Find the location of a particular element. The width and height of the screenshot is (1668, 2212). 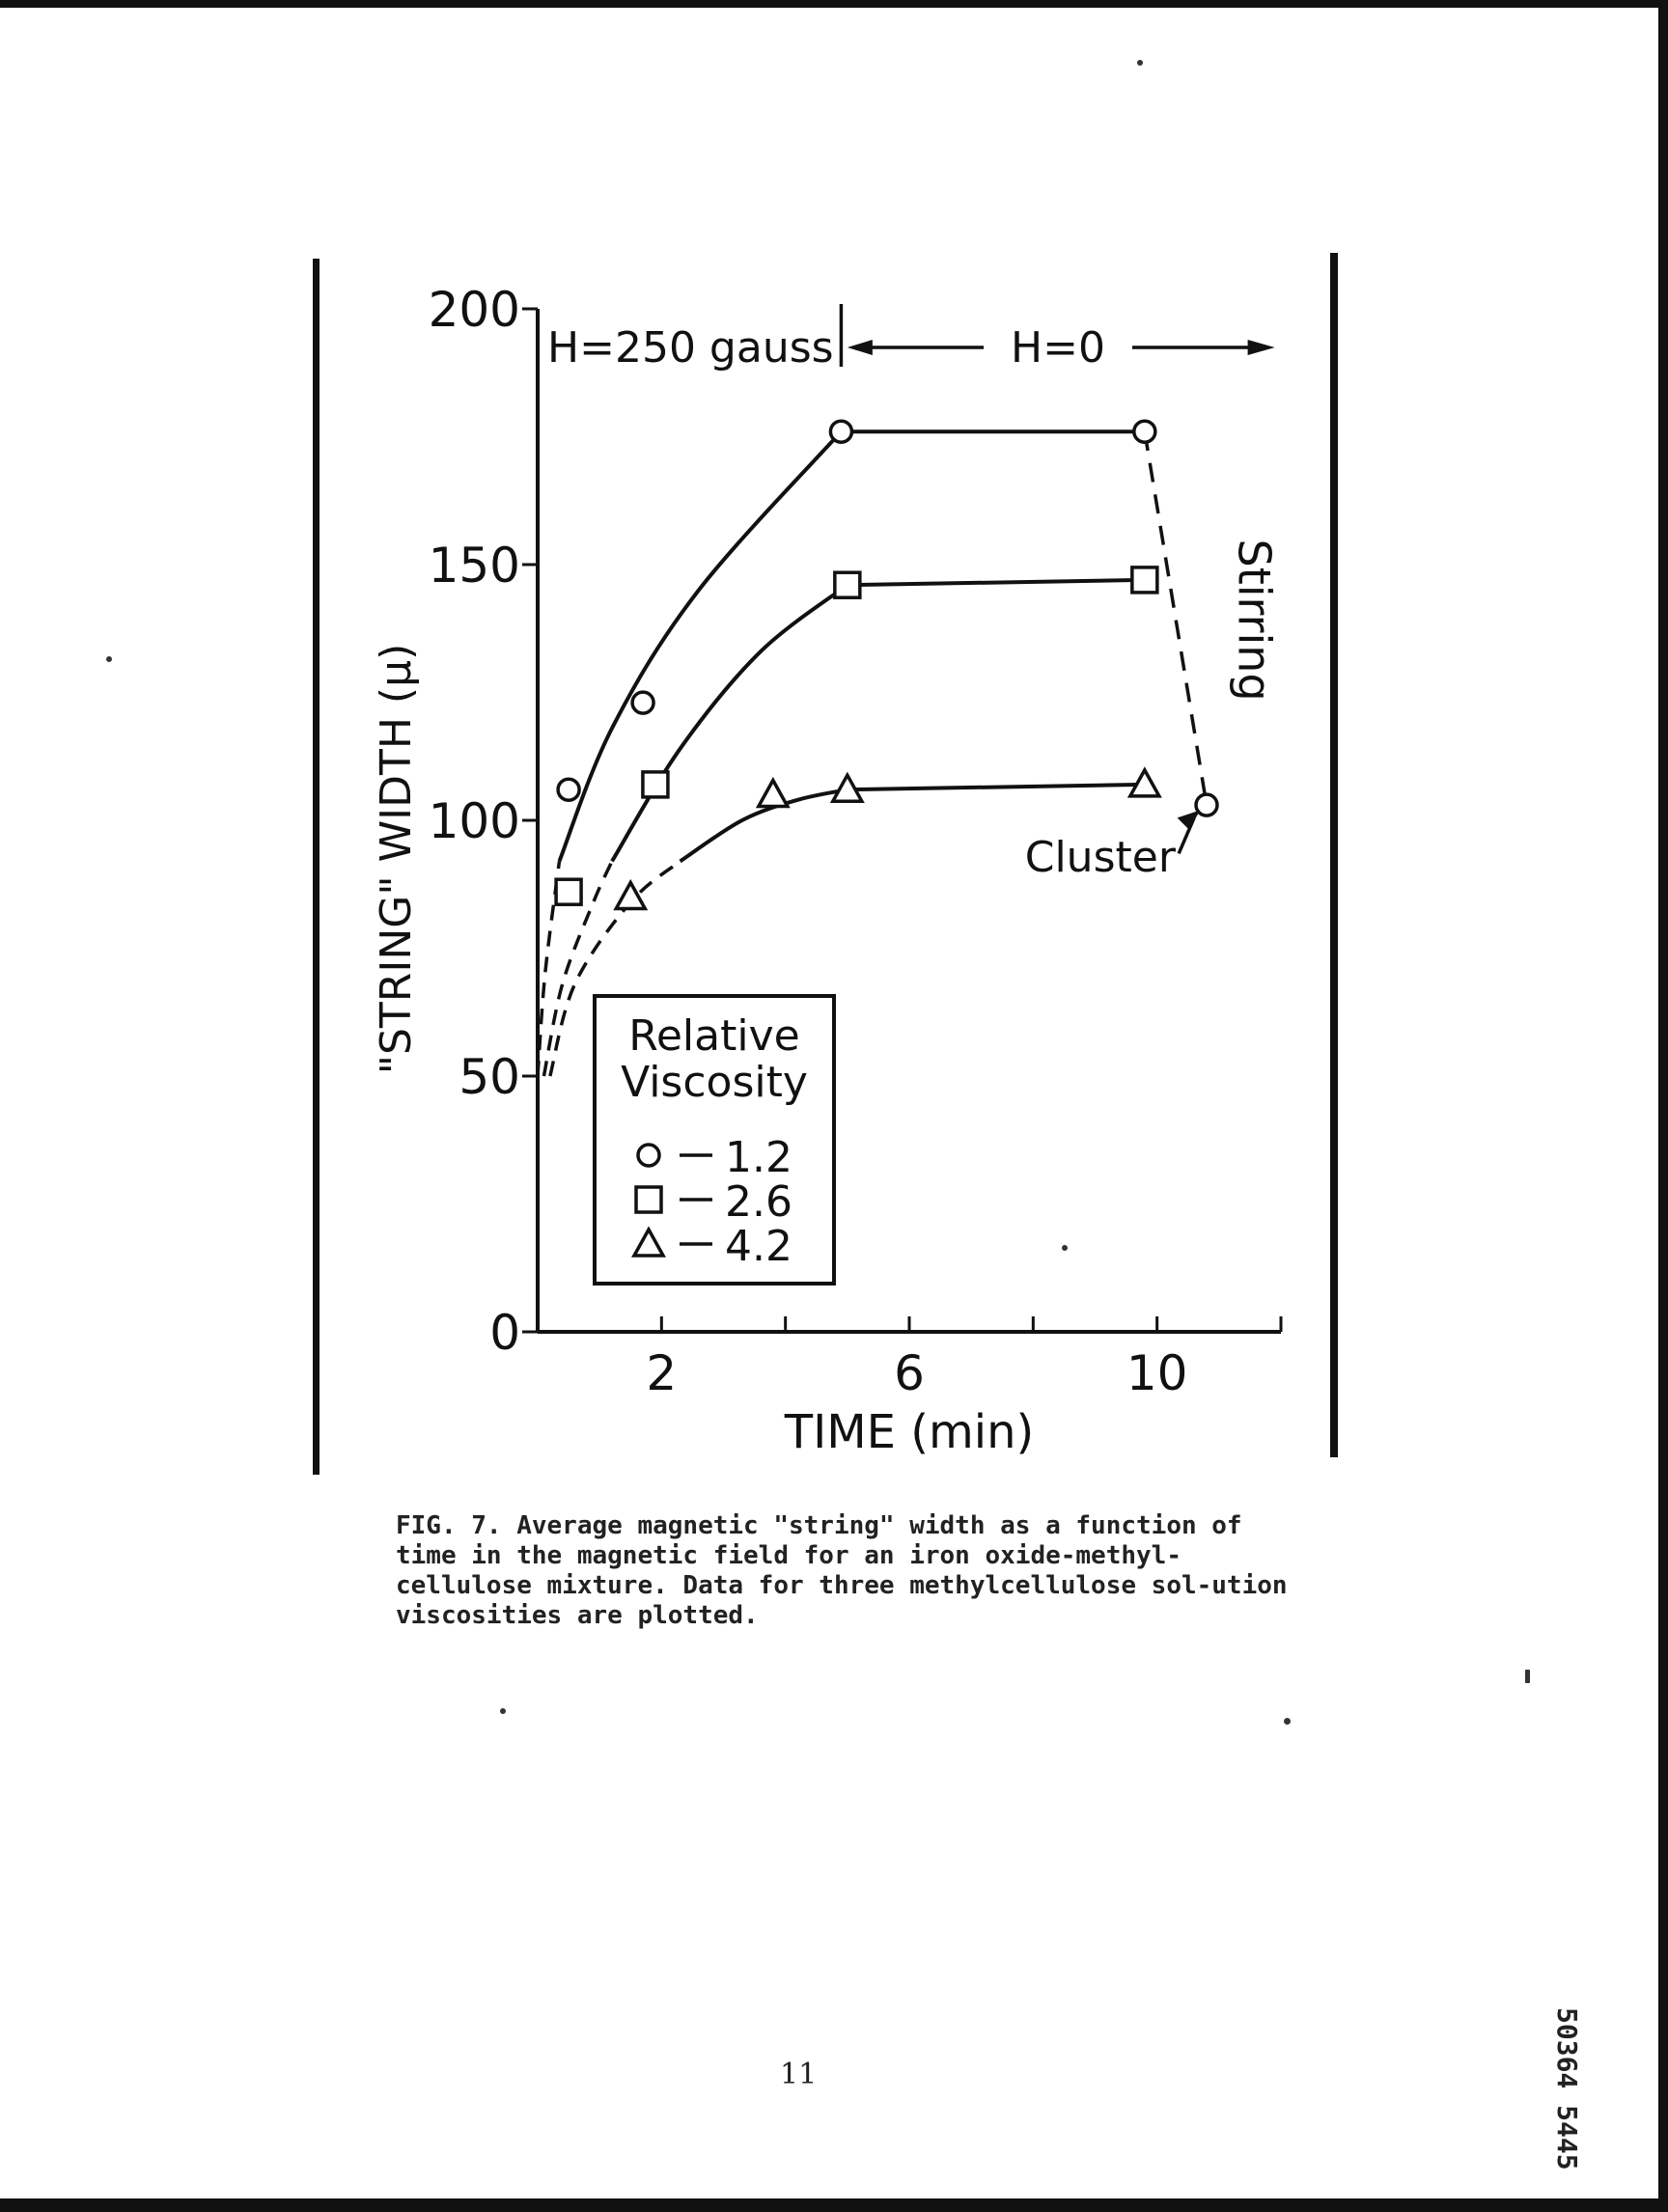

series-3-curve is located at coordinates (764, 826).